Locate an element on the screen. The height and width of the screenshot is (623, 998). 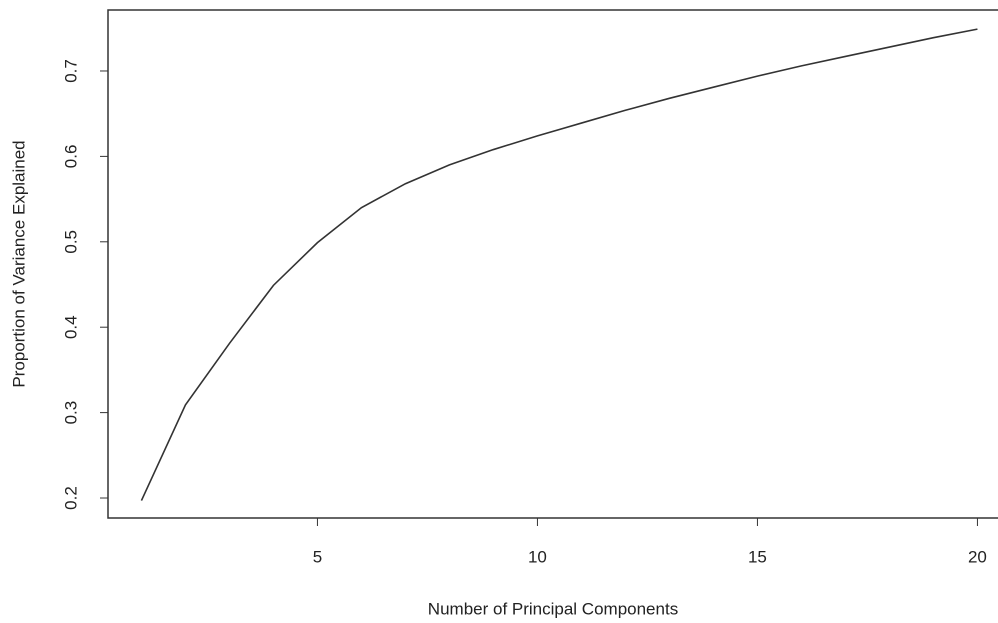
y-tick-label: 0.2 is located at coordinates (70, 498).